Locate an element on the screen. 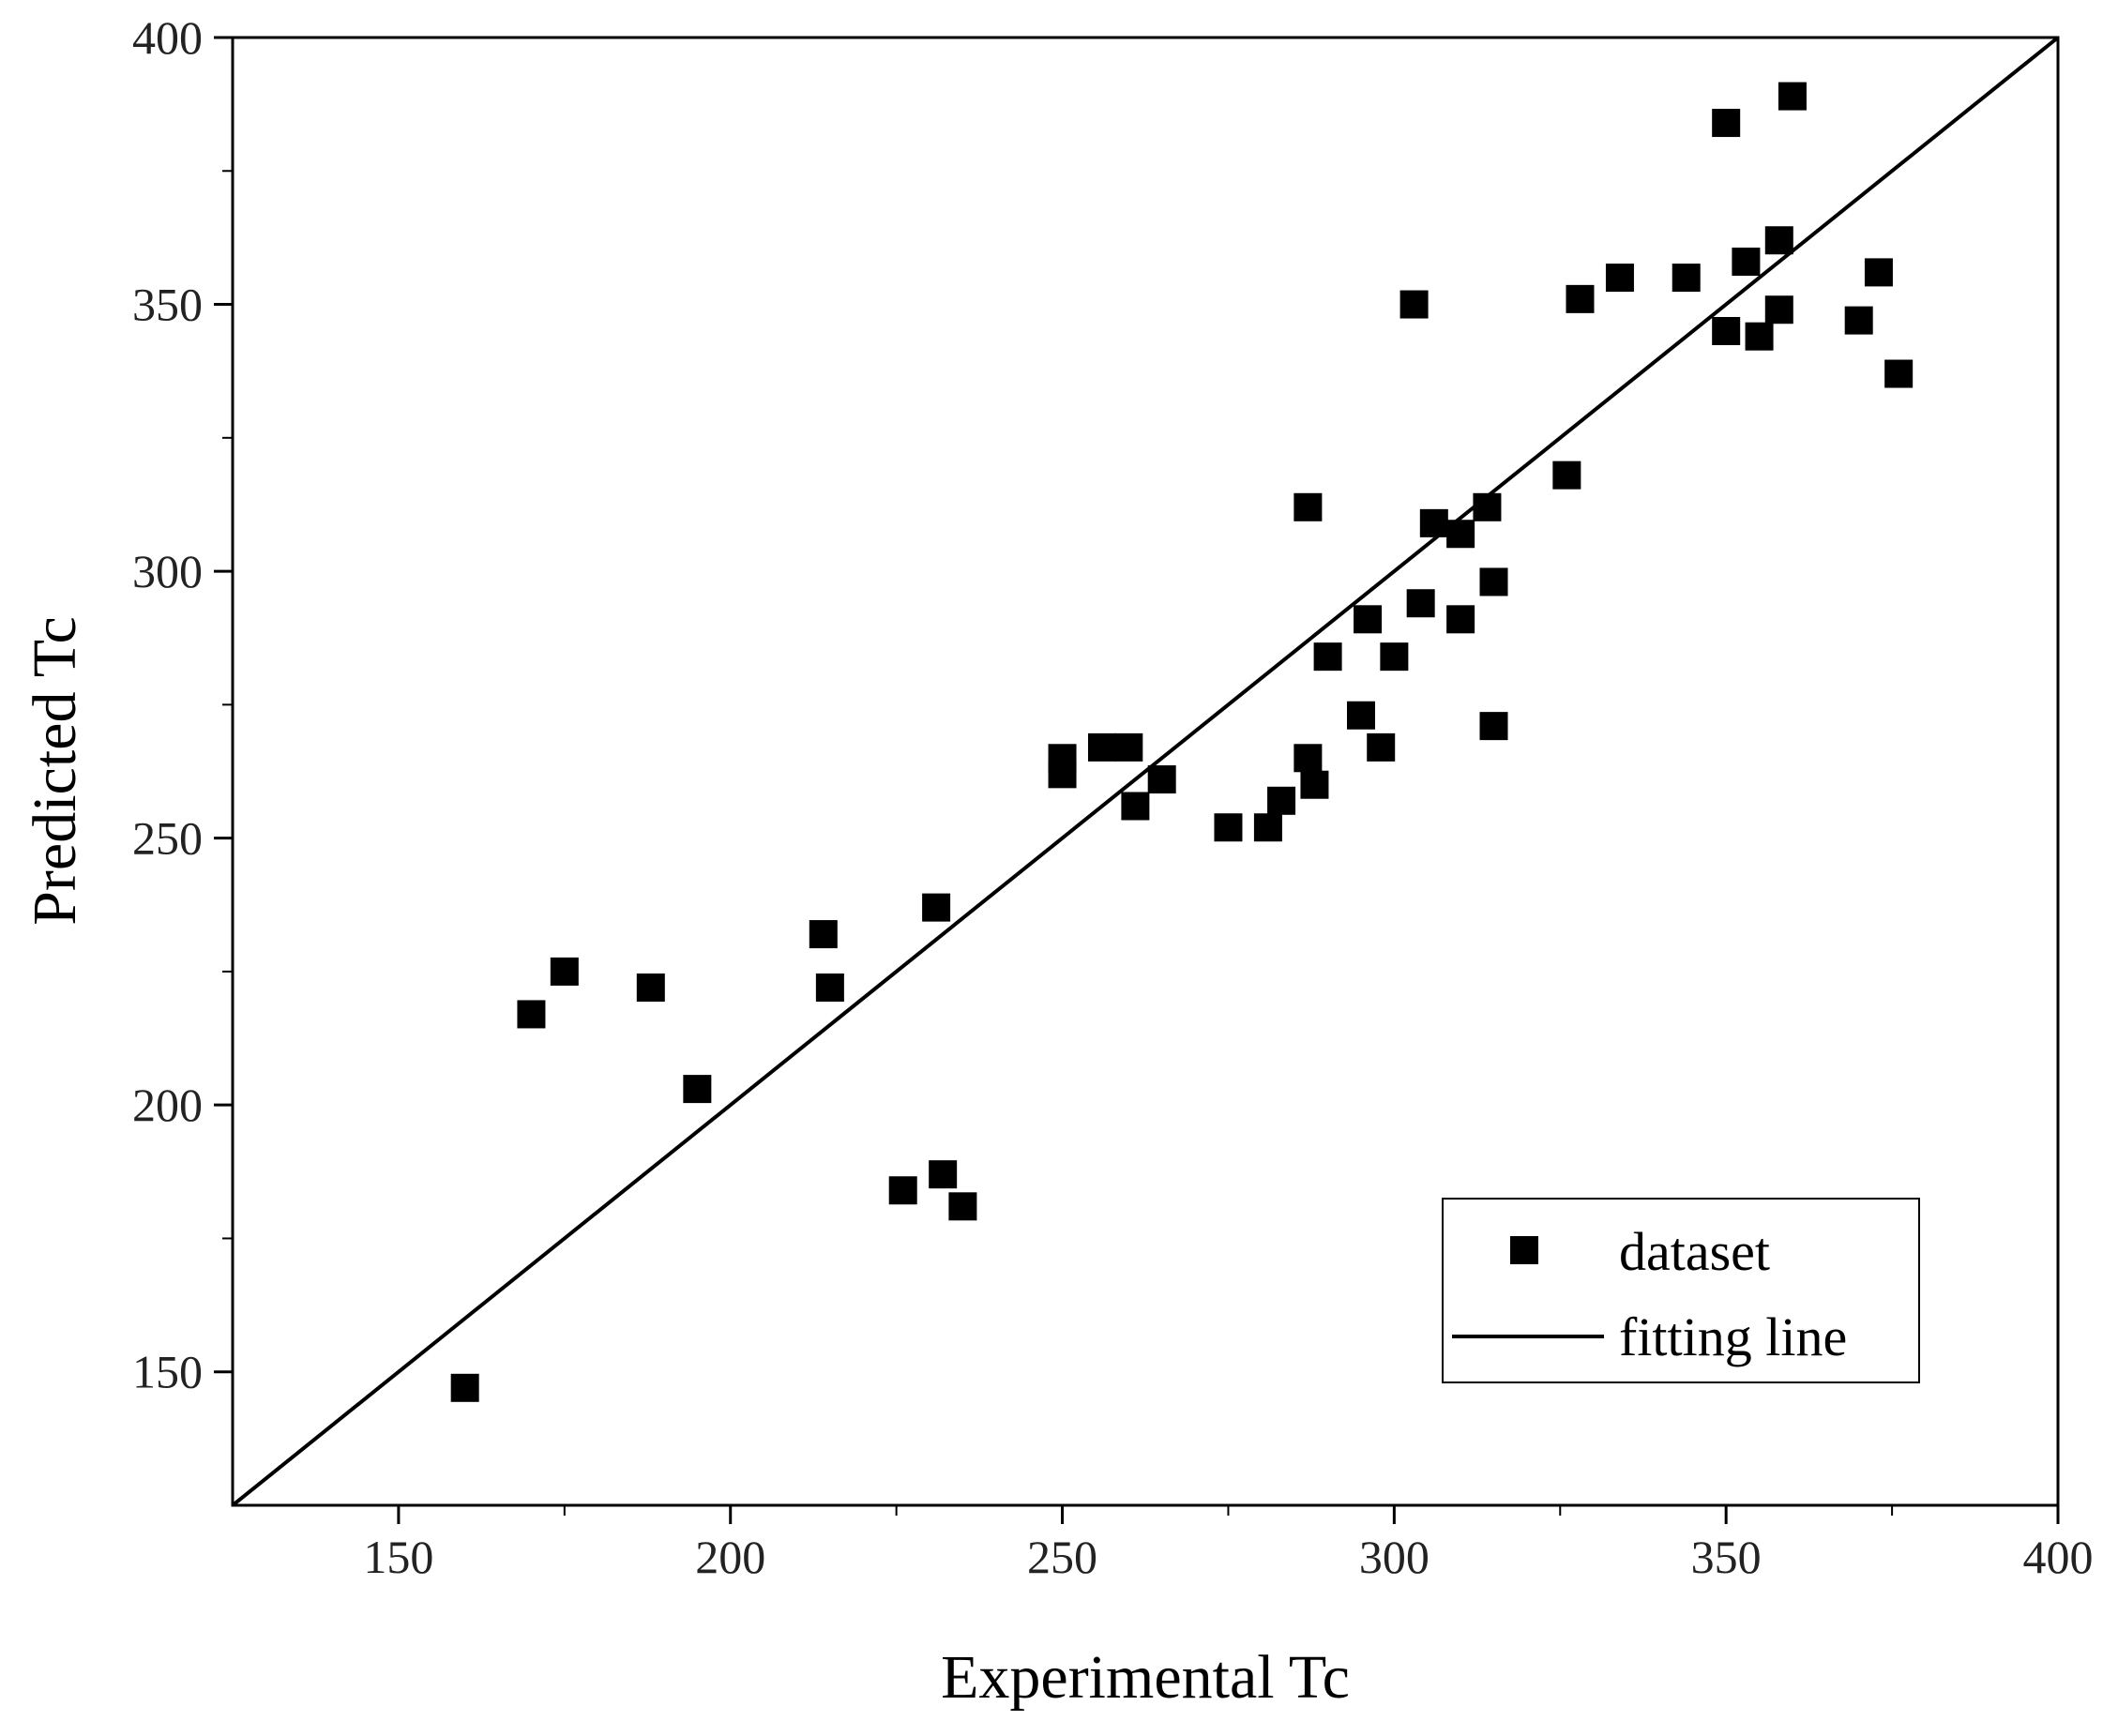 The width and height of the screenshot is (2118, 1736). x-tick-label-300: 300 is located at coordinates (1394, 1557).